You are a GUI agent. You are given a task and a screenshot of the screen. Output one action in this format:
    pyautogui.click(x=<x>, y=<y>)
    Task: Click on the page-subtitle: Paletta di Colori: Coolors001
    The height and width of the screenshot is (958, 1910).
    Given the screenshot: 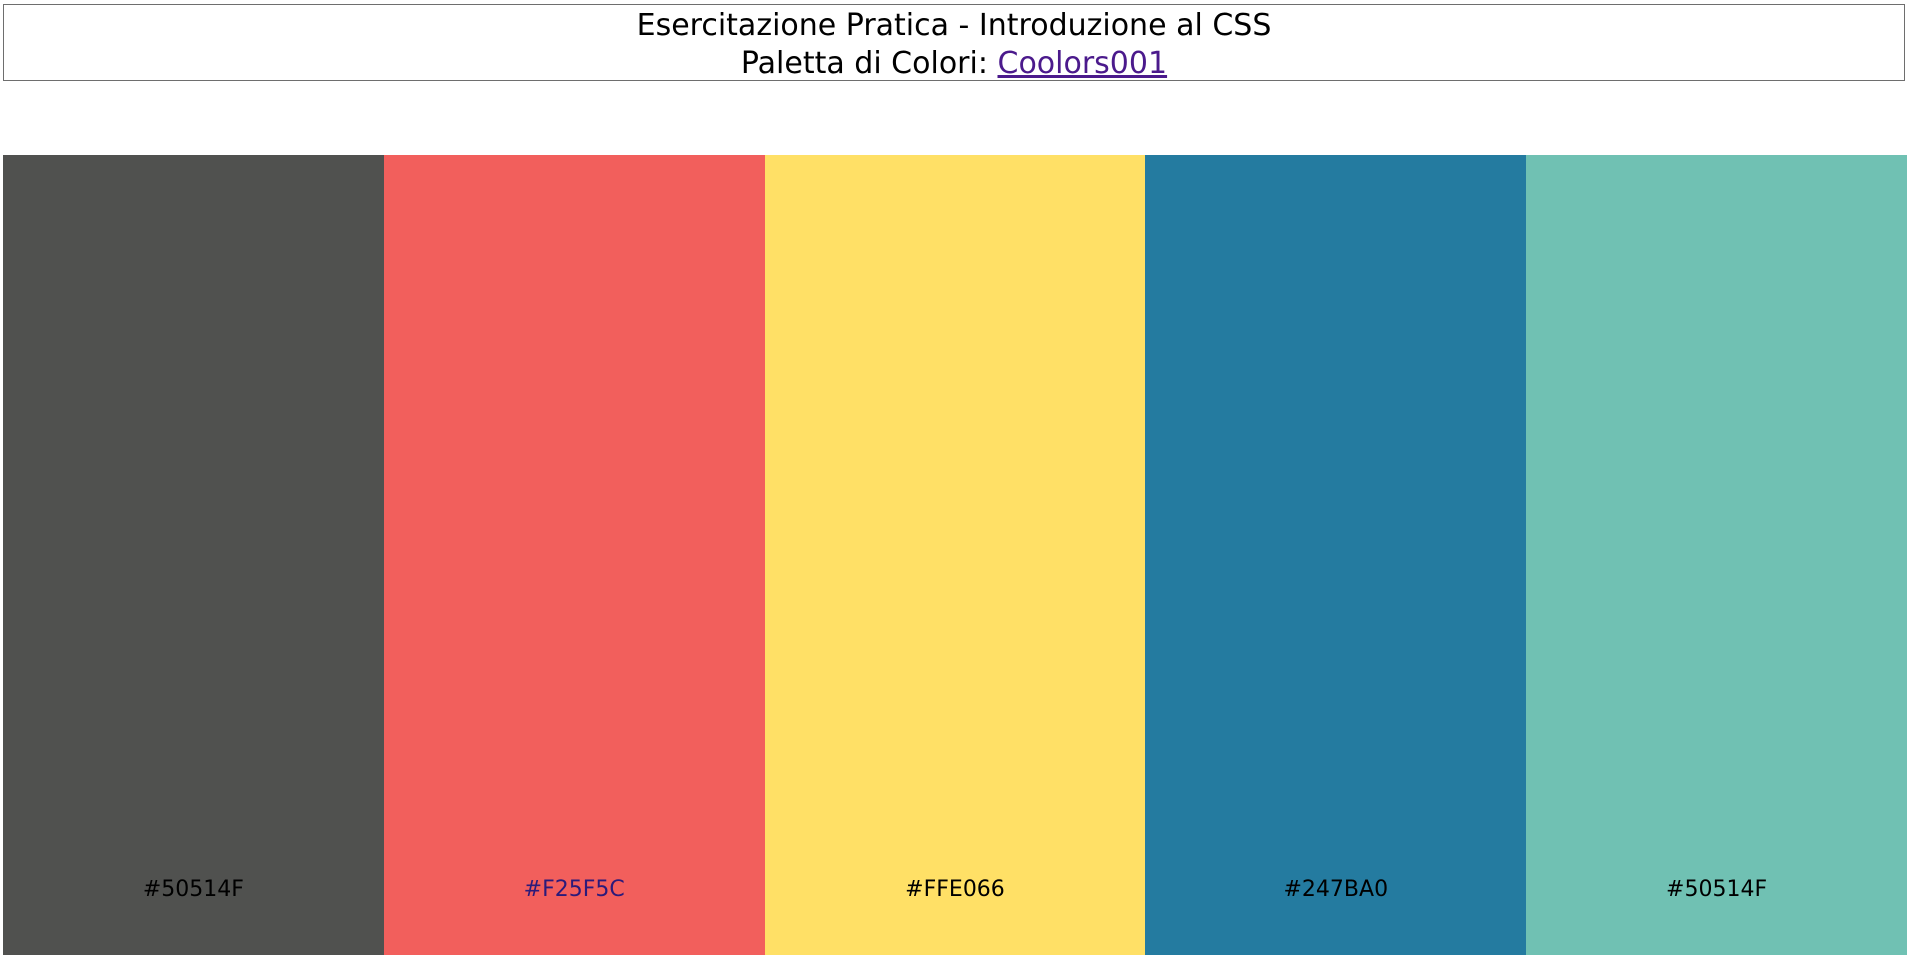 What is the action you would take?
    pyautogui.click(x=954, y=64)
    